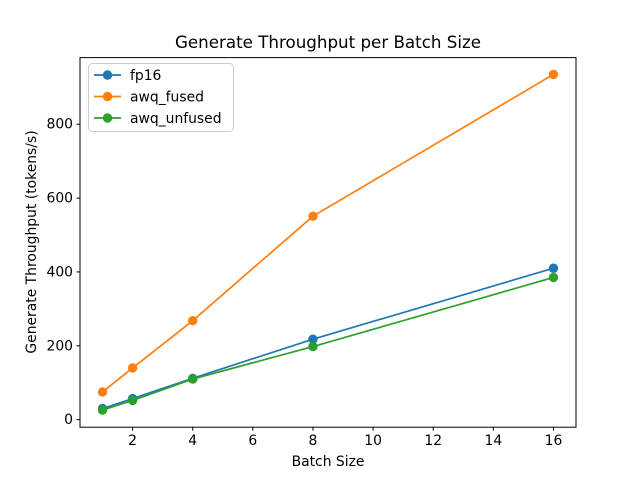  I want to click on chart-title: Generate Throughput per Batch Size, so click(328, 42).